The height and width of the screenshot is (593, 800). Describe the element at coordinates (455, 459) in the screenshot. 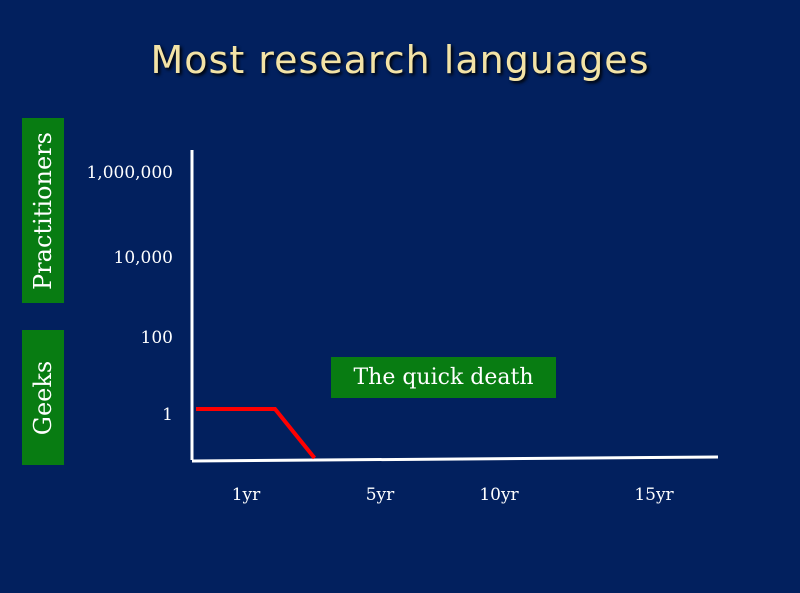

I see `x-axis` at that location.